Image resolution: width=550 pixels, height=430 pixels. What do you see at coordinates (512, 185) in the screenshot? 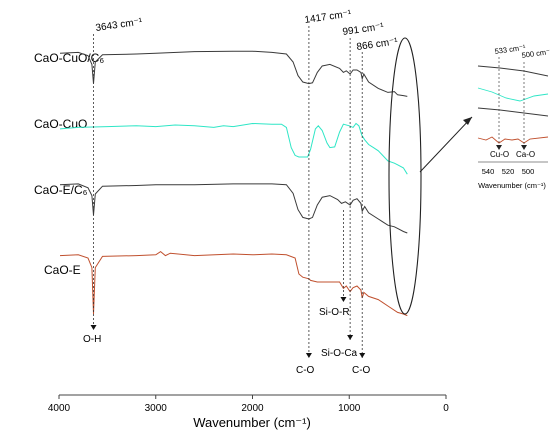
I see `inset-x-axis-title: Wavenumber (cm⁻¹)` at bounding box center [512, 185].